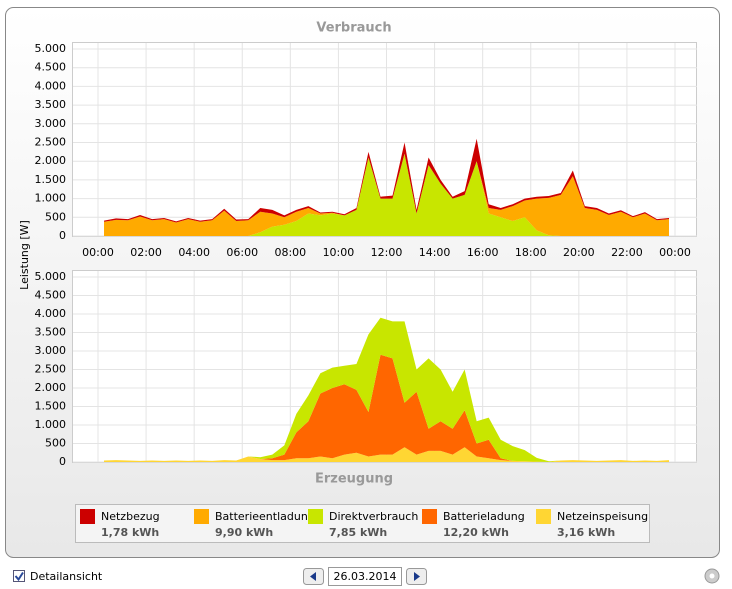 This screenshot has width=732, height=589. I want to click on legend-total: 3,16 kWh, so click(586, 532).